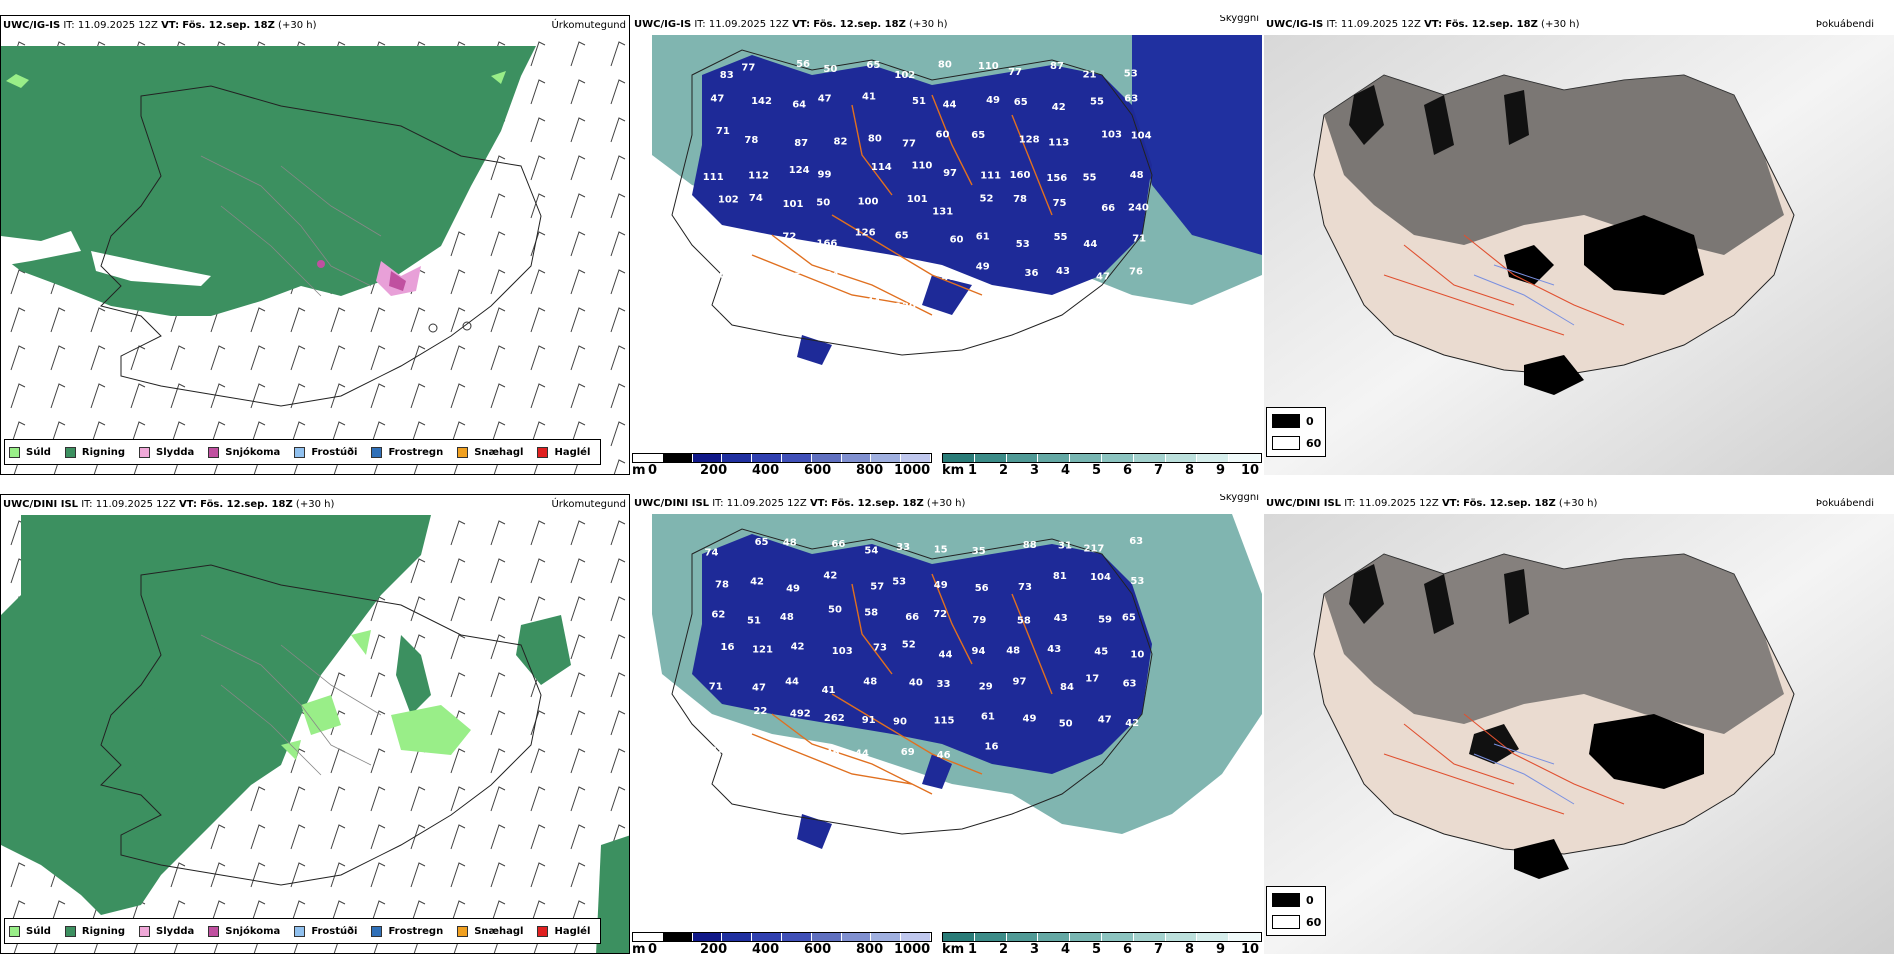 The height and width of the screenshot is (954, 1900). What do you see at coordinates (990, 176) in the screenshot?
I see `cloud-top-label: 111` at bounding box center [990, 176].